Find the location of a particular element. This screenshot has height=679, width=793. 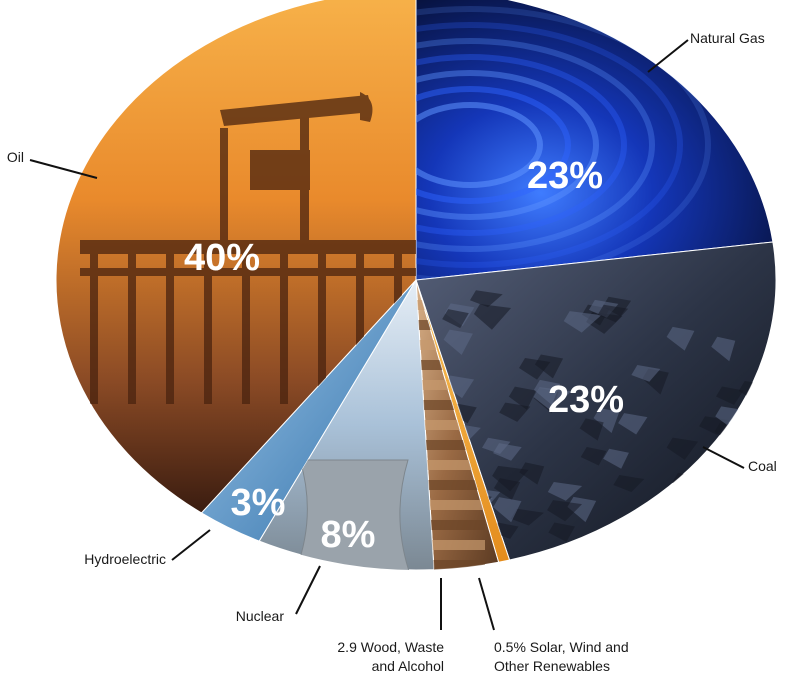

callout-label-hydroelectric: Hydroelectric is located at coordinates (125, 559).